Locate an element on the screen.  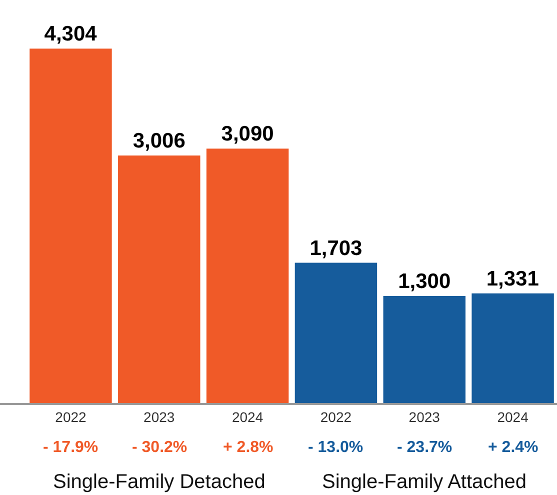
data-label: 4,304 is located at coordinates (71, 34).